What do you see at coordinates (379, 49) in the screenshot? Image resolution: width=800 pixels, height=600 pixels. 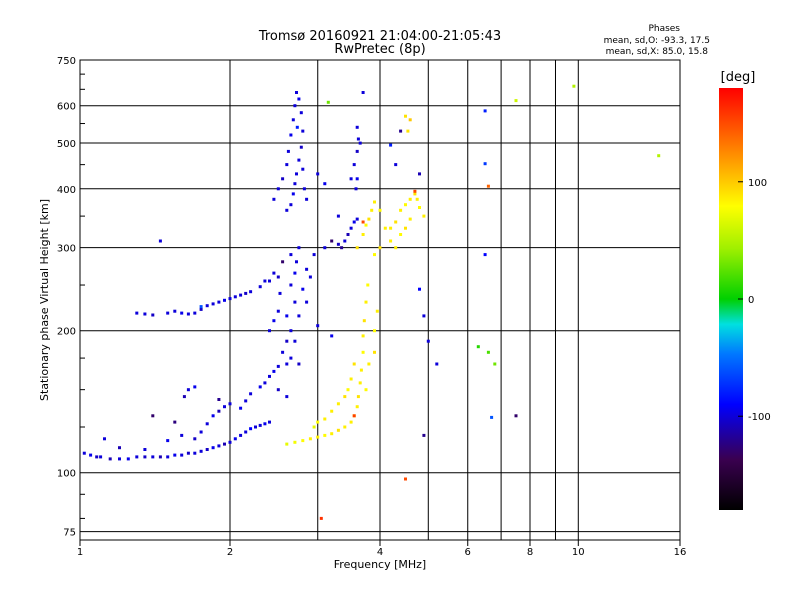 I see `chart-subtitle: RwPretec (8p)` at bounding box center [379, 49].